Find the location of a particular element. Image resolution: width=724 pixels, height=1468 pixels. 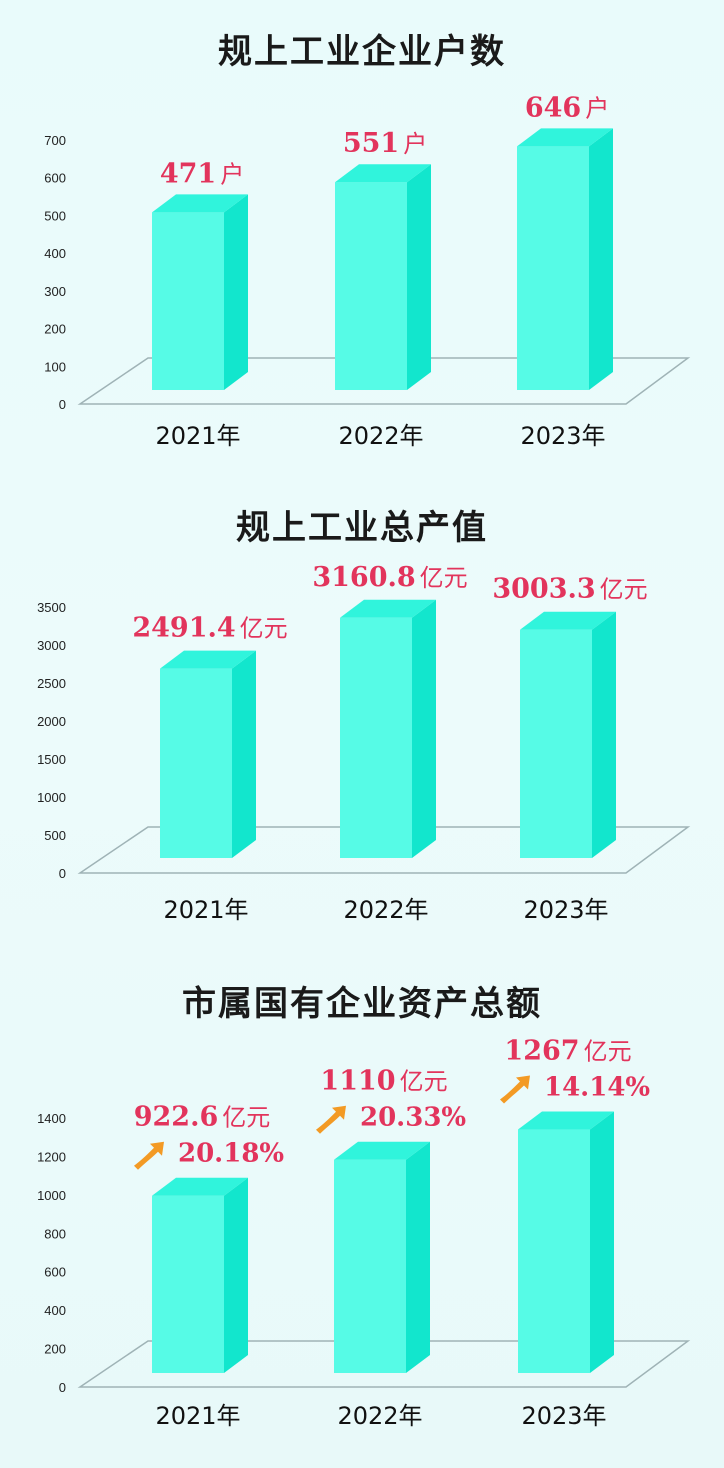

growth-label: 20.18% is located at coordinates (231, 1154).